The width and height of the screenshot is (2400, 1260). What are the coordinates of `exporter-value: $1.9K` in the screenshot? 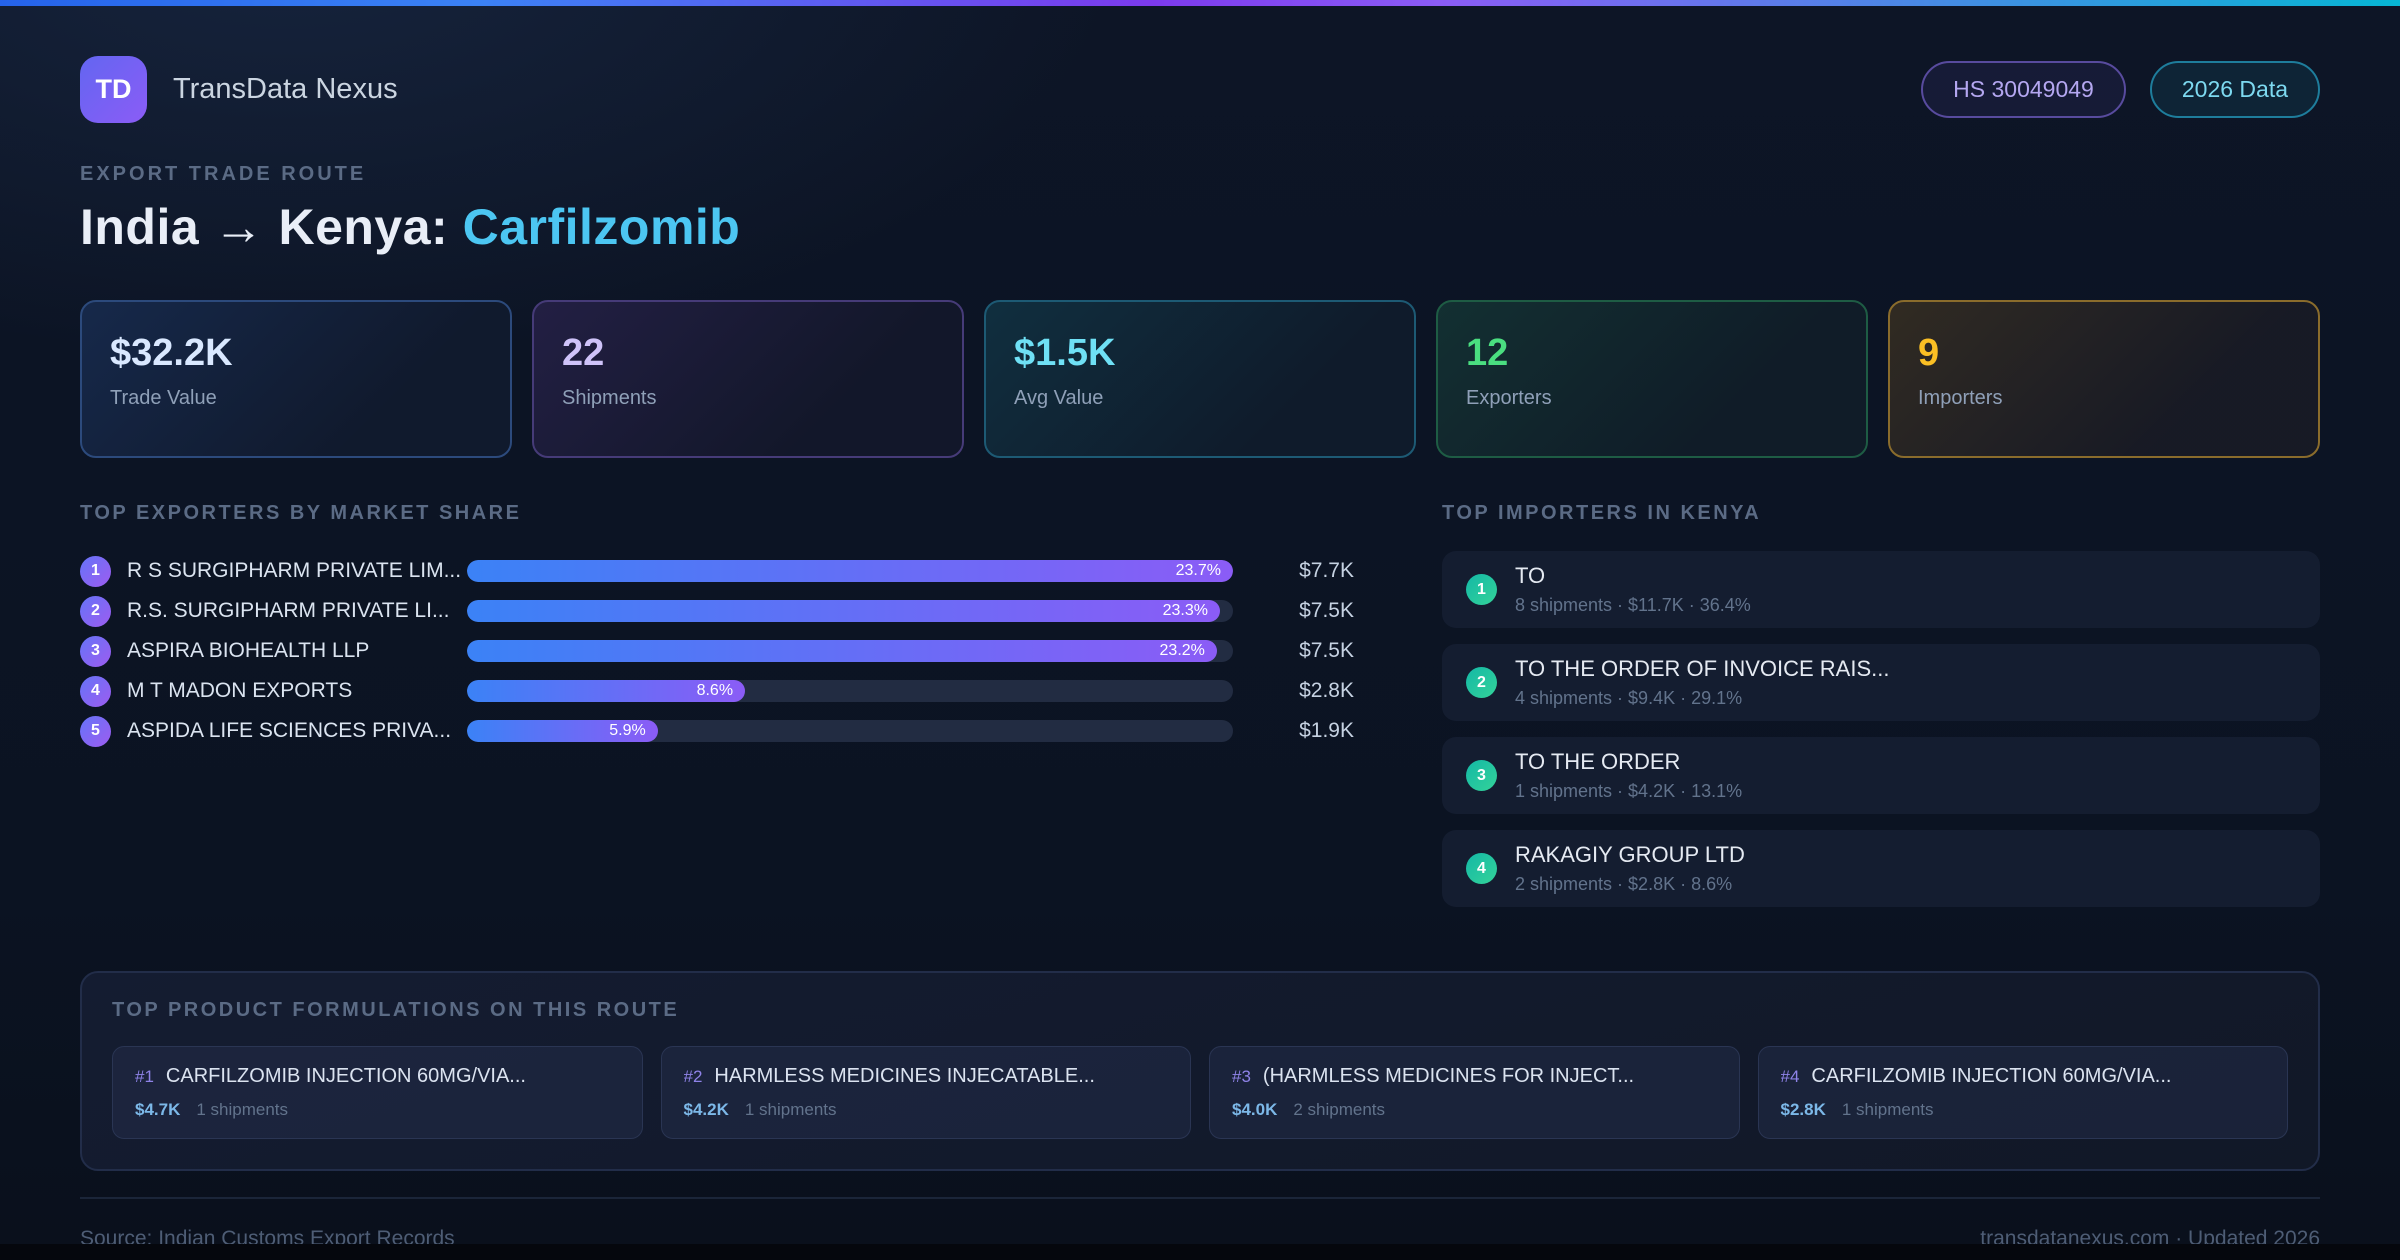 It's located at (1326, 730).